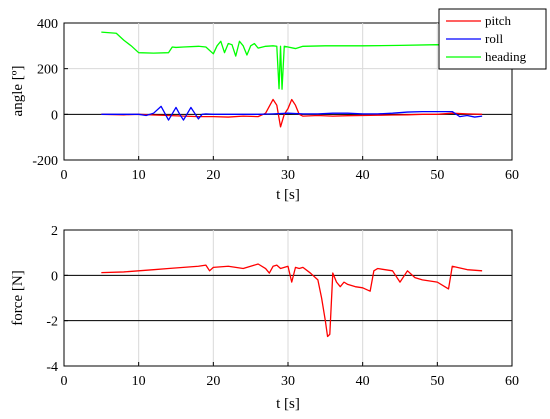 Image resolution: width=550 pixels, height=419 pixels. Describe the element at coordinates (437, 381) in the screenshot. I see `force-x-tick-label: 50` at that location.